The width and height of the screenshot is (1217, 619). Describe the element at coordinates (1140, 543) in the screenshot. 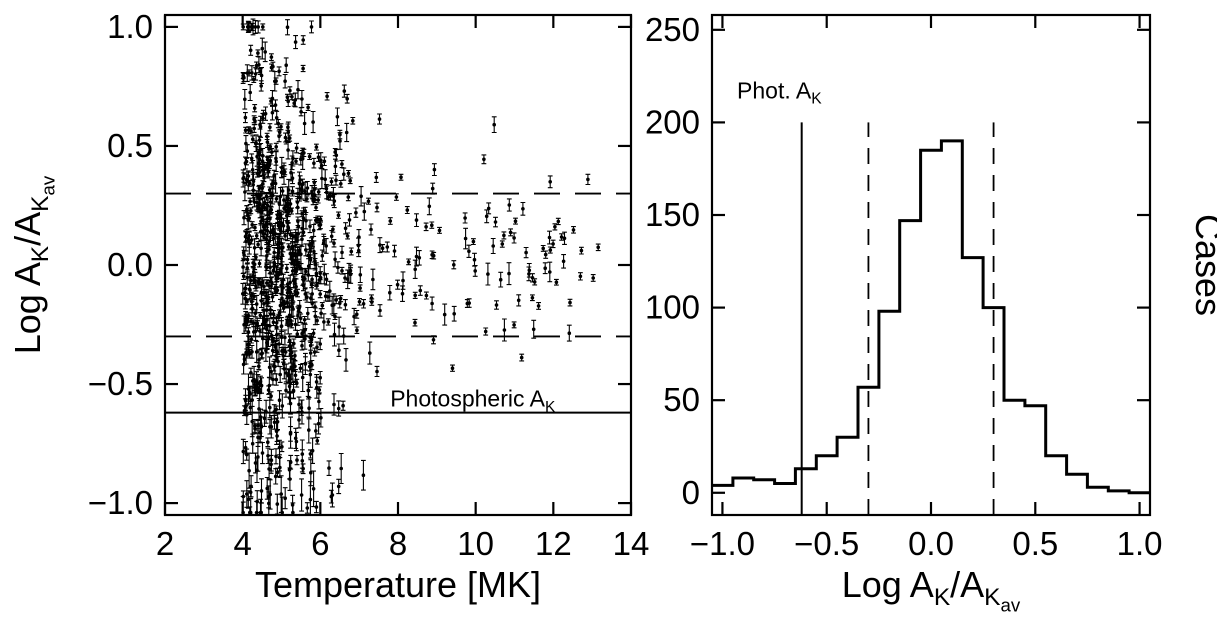

I see `x-tick-label: 1.0` at that location.